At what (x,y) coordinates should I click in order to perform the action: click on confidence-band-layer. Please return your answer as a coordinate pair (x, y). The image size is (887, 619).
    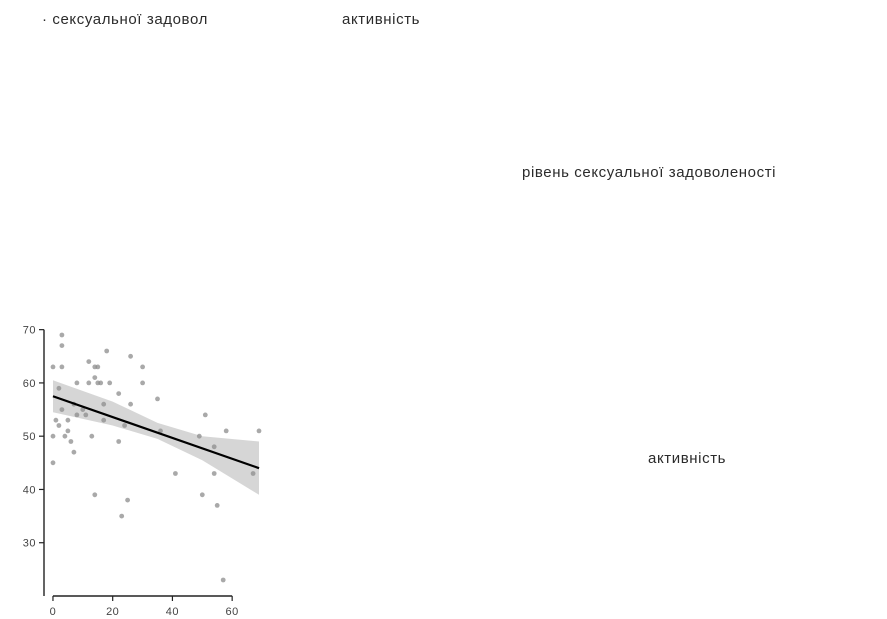
    Looking at the image, I should click on (156, 437).